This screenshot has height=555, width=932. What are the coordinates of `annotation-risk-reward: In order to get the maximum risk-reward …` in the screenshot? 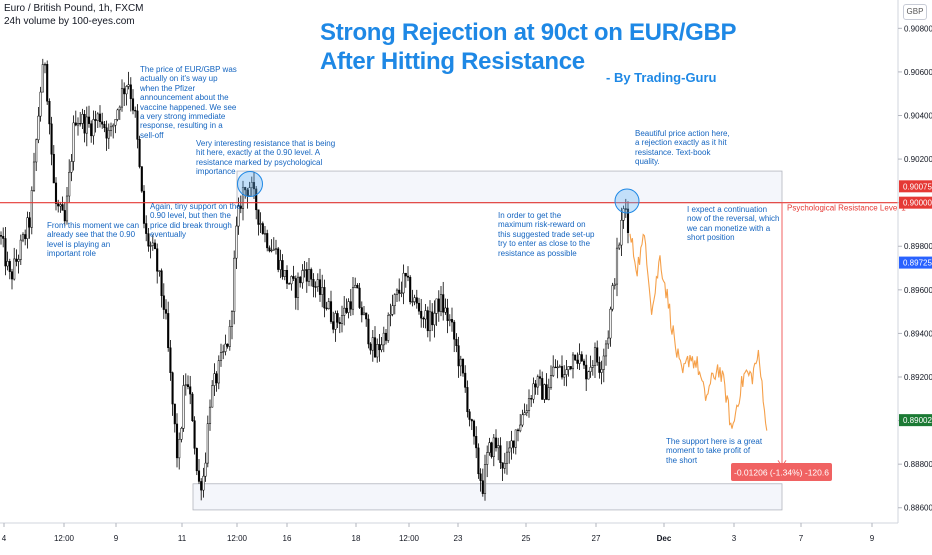 It's located at (546, 234).